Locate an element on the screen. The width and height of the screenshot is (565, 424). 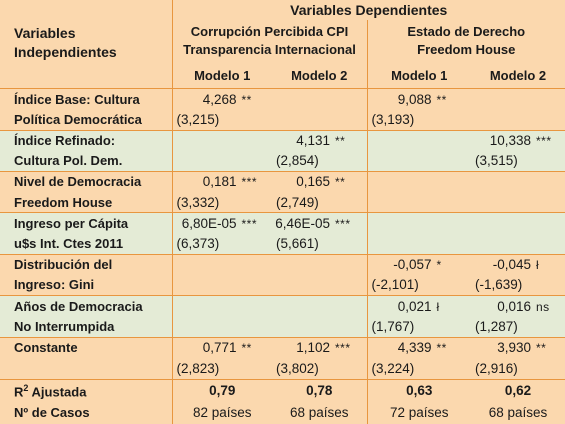
coefficient-value: 6,46E-05 is located at coordinates (302, 223).